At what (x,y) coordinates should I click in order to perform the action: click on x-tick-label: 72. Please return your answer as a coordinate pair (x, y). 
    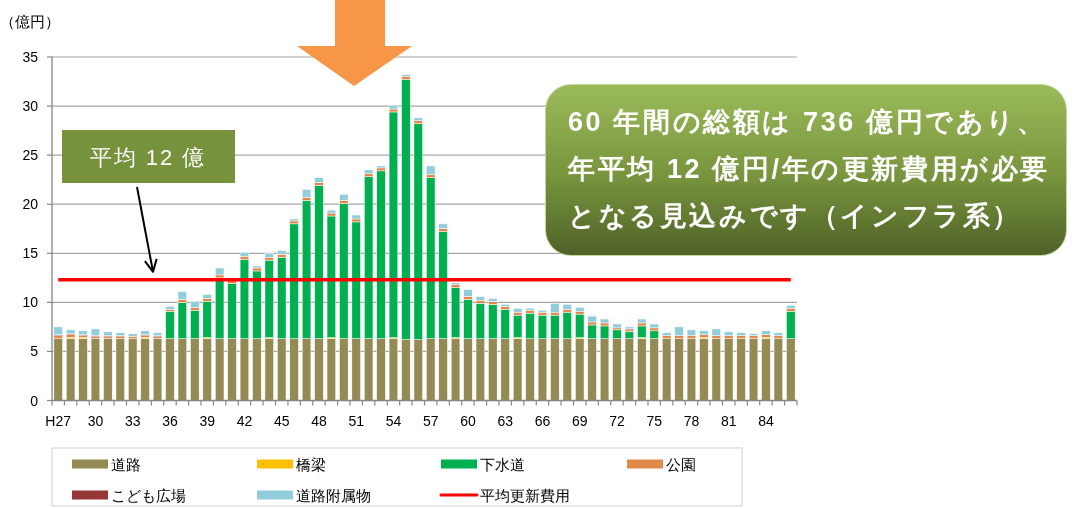
    Looking at the image, I should click on (617, 420).